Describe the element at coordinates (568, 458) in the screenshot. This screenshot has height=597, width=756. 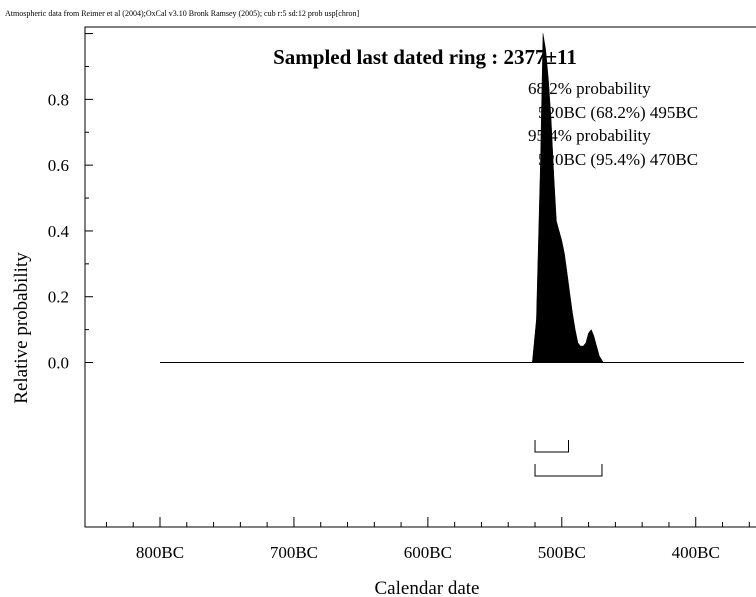
I see `range-brackets` at that location.